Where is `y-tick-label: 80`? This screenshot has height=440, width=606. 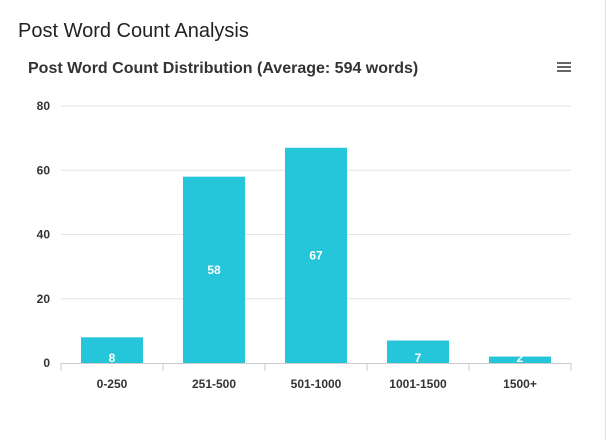
y-tick-label: 80 is located at coordinates (44, 106).